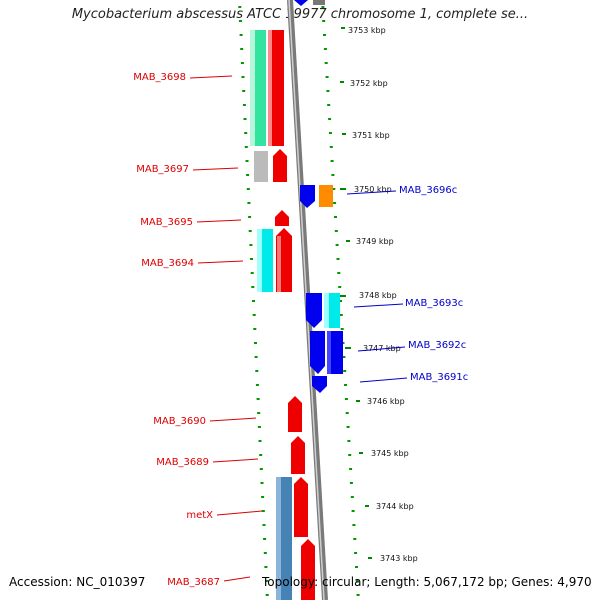  What do you see at coordinates (371, 135) in the screenshot?
I see `kbp-label-3751: 3751 kbp` at bounding box center [371, 135].